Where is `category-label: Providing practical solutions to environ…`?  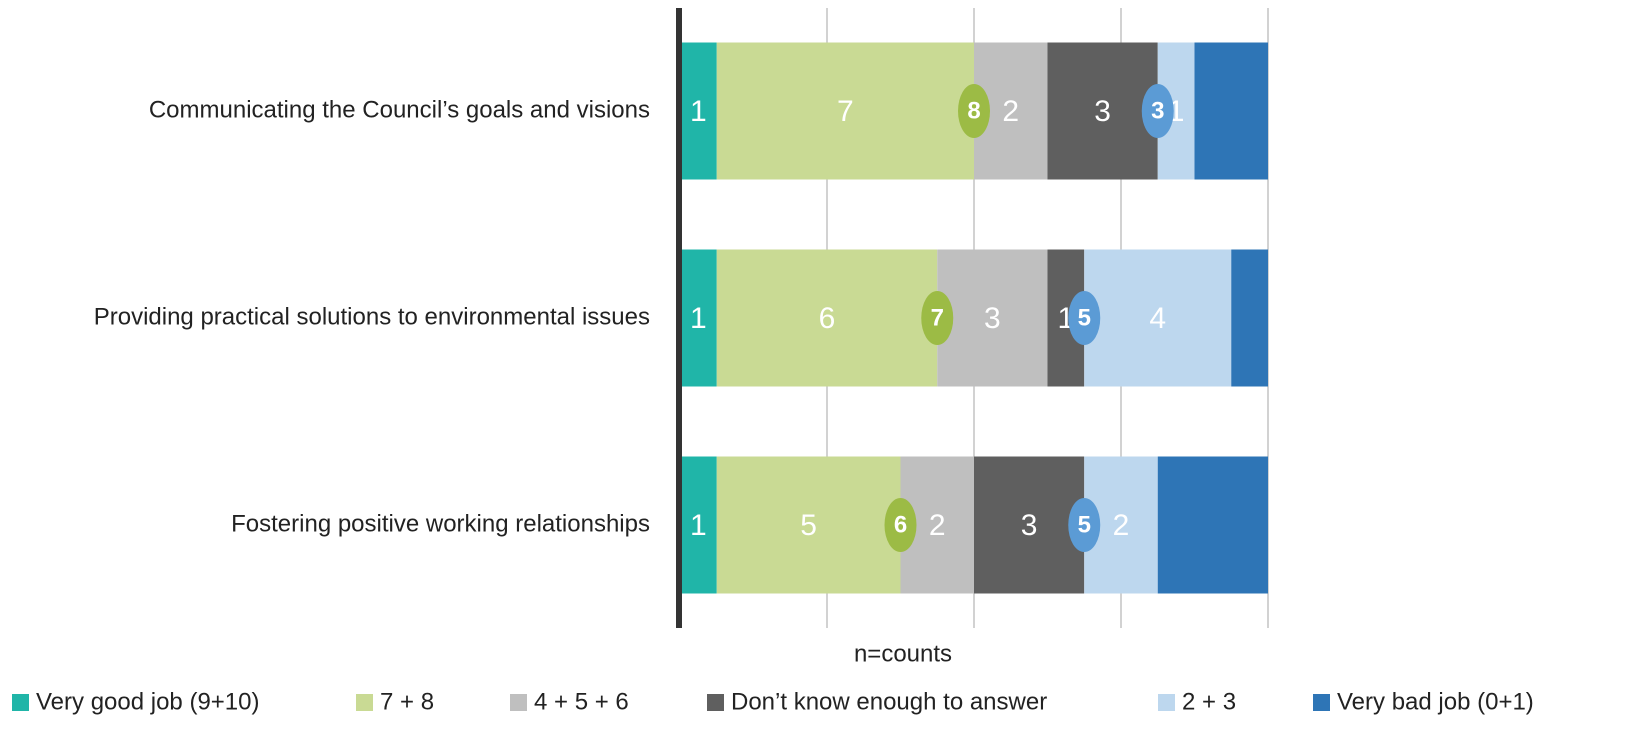 category-label: Providing practical solutions to environ… is located at coordinates (372, 316).